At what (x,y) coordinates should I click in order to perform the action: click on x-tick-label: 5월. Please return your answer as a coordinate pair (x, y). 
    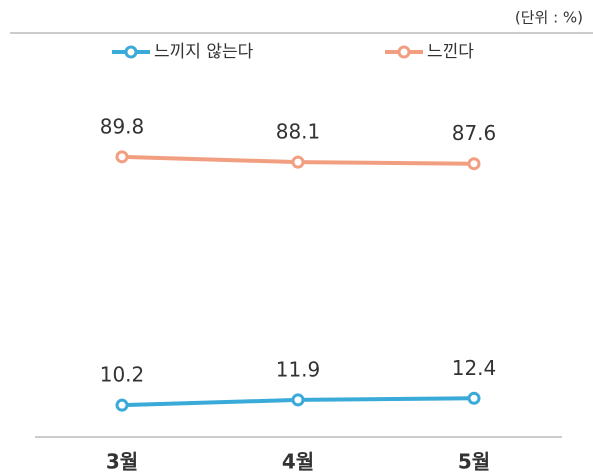
    Looking at the image, I should click on (474, 461).